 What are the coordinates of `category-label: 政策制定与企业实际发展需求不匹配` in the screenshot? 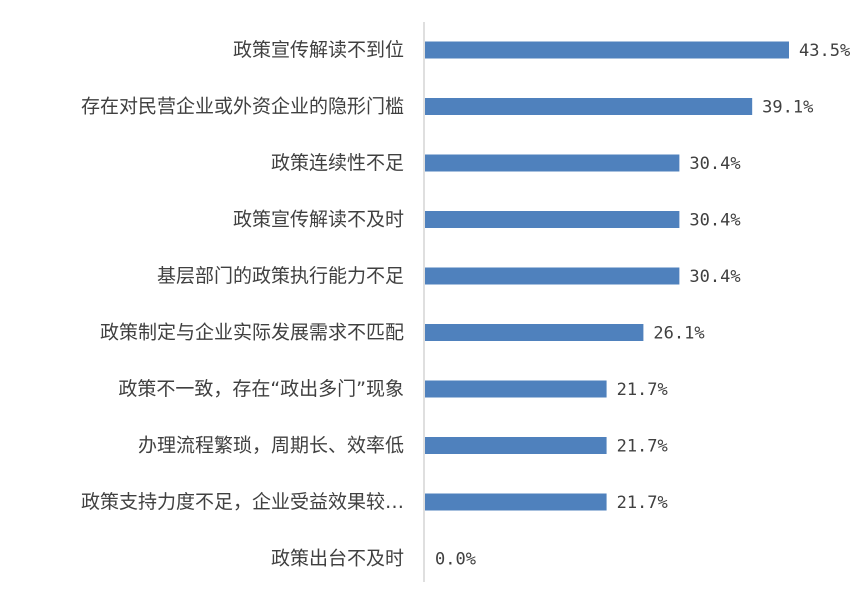 It's located at (252, 333).